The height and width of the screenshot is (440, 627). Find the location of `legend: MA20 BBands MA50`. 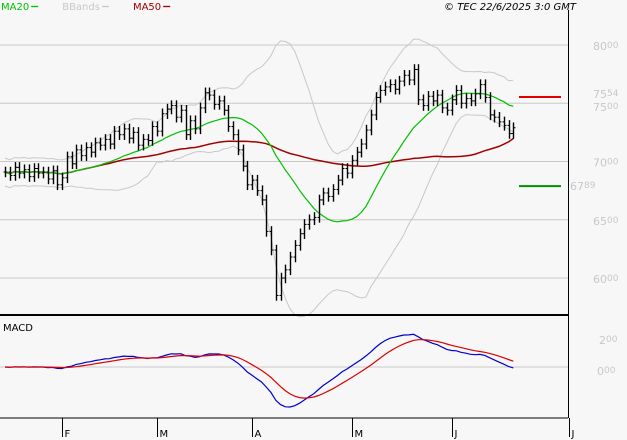

legend: MA20 BBands MA50 is located at coordinates (86, 7).